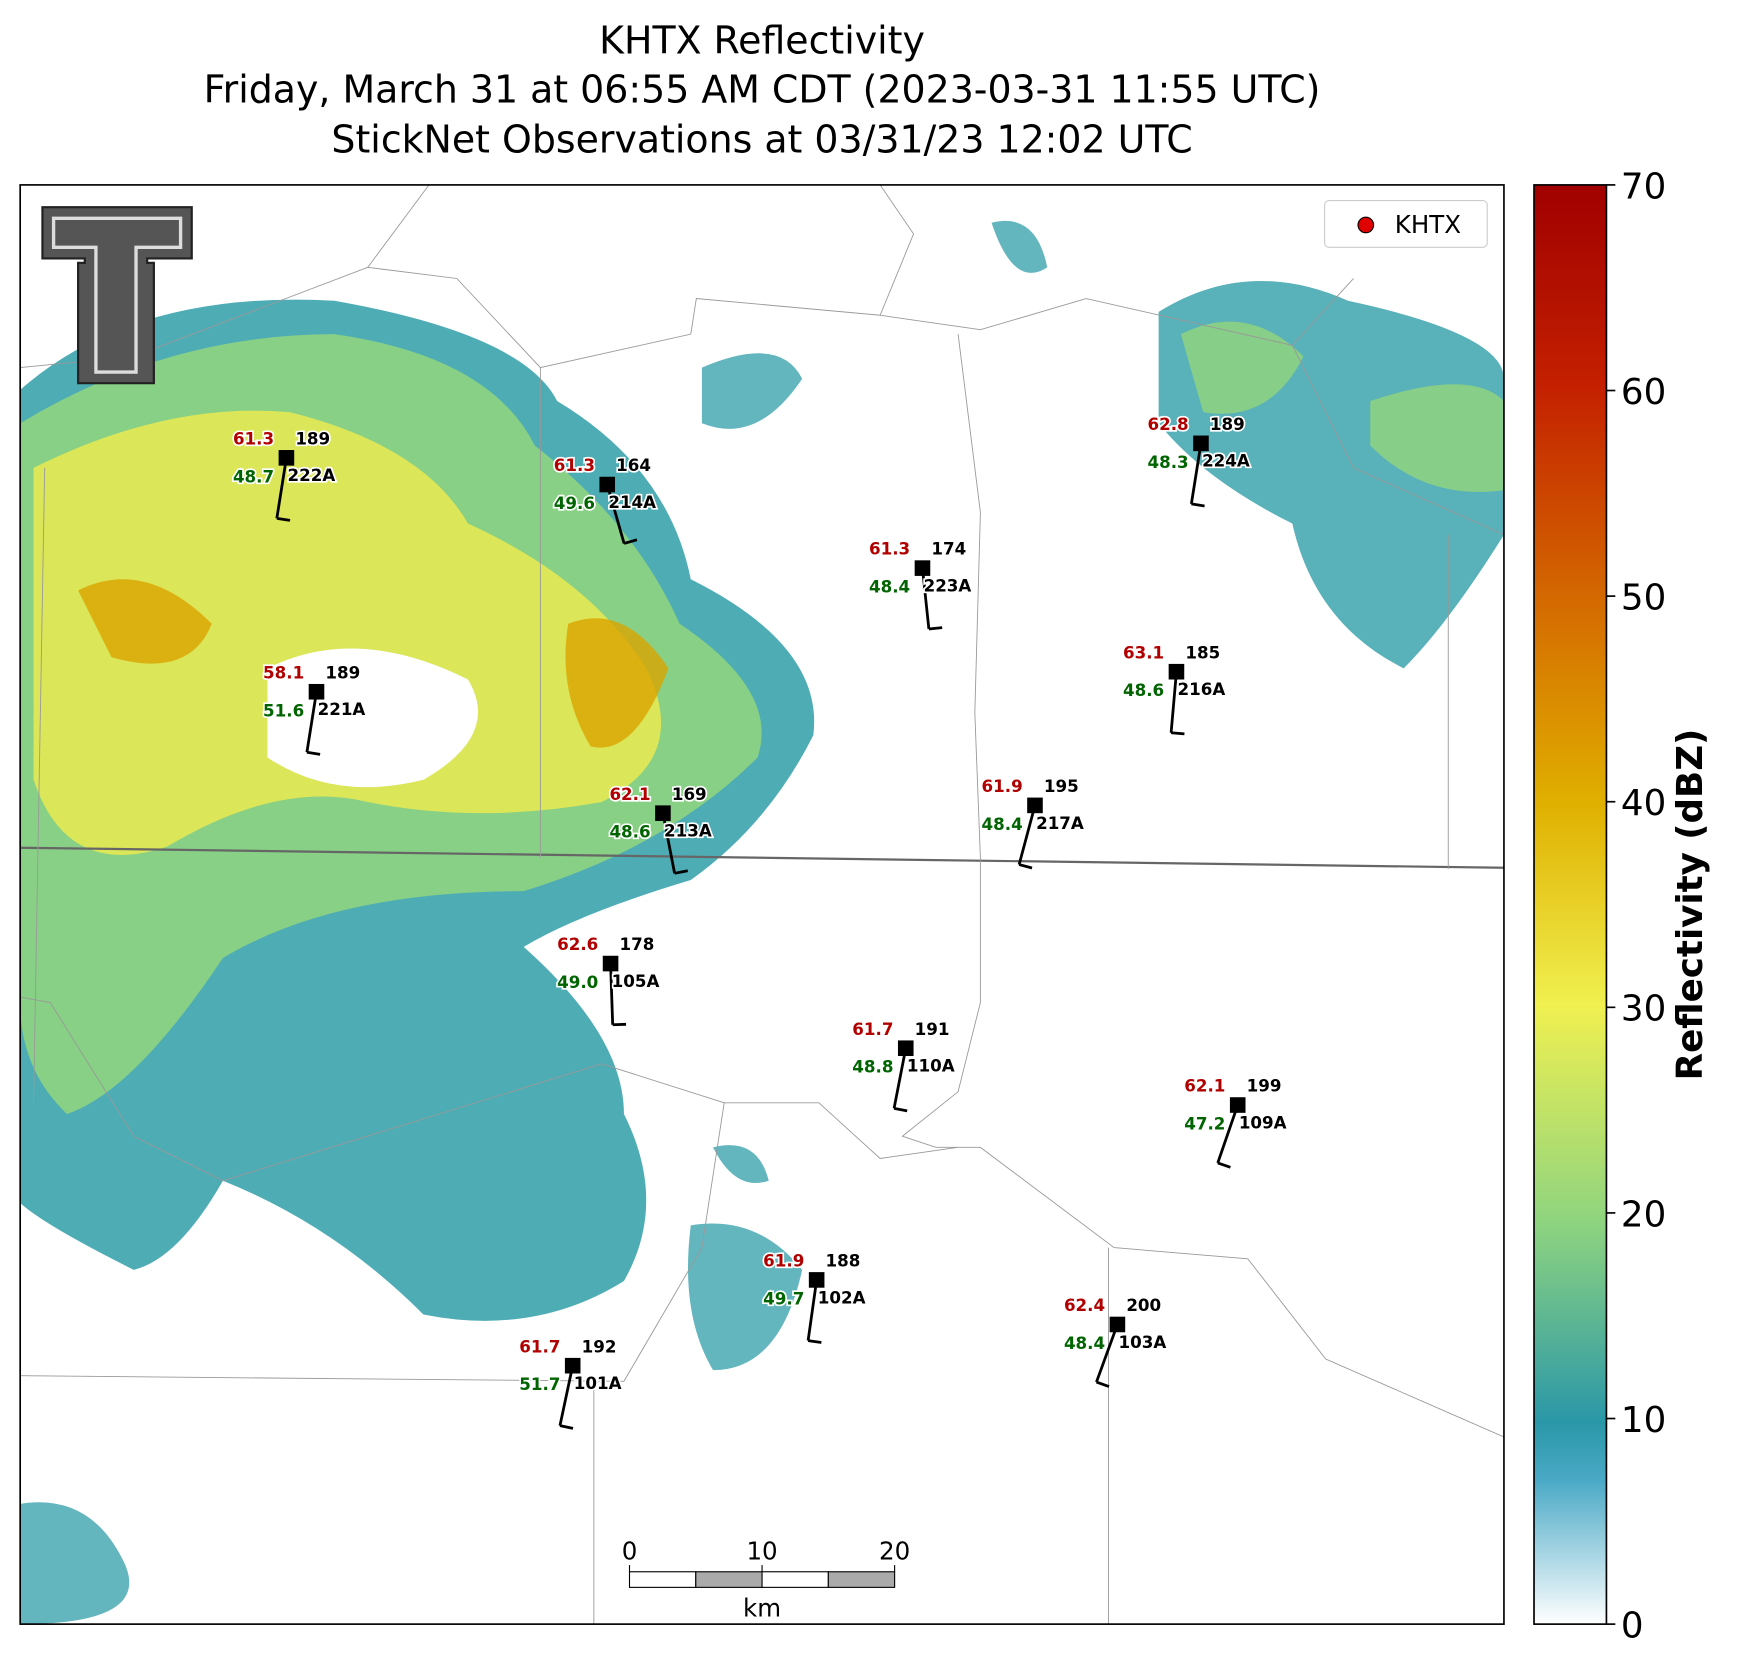 The width and height of the screenshot is (1738, 1662). Describe the element at coordinates (1366, 225) in the screenshot. I see `legend-marker` at that location.